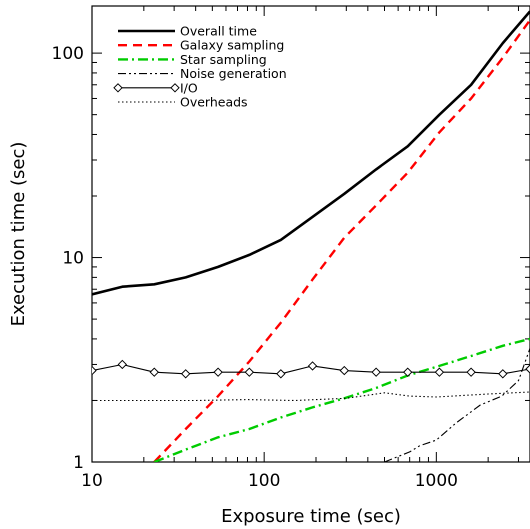  Describe the element at coordinates (436, 481) in the screenshot. I see `x-tick-label: 1000` at that location.